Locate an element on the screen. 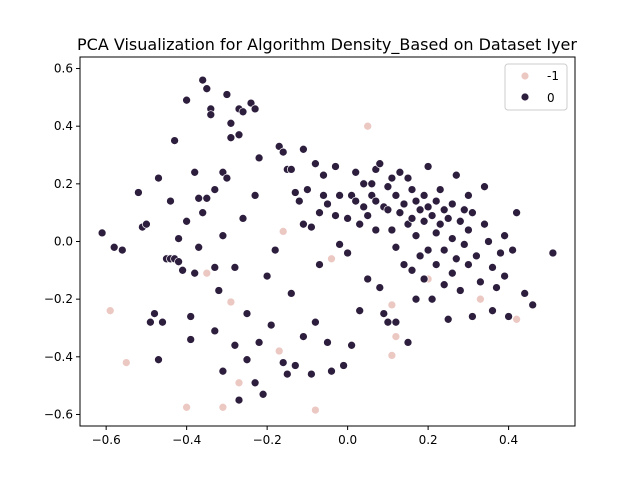 This screenshot has width=639, height=479. y-tick-label: −0.6 is located at coordinates (58, 414).